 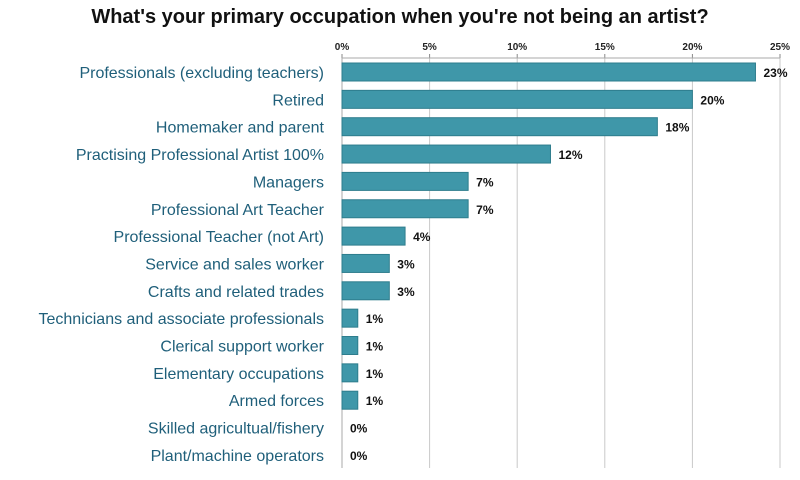 I want to click on category-label: Technicians and associate professionals, so click(x=182, y=319).